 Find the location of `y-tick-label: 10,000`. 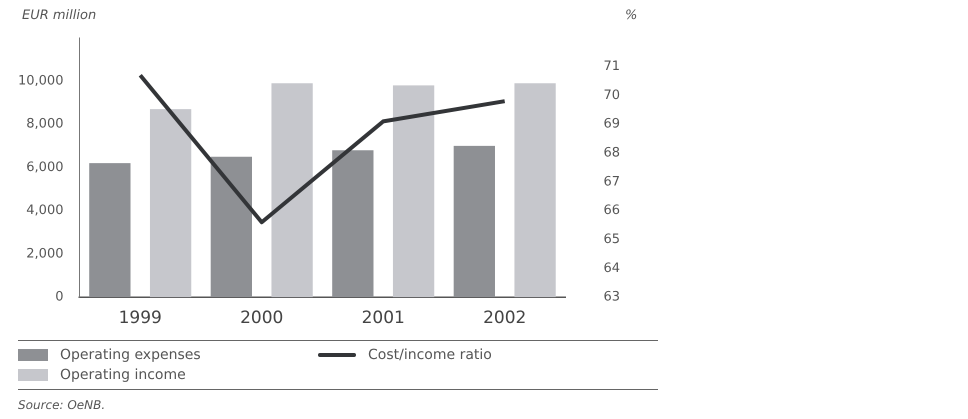

y-tick-label: 10,000 is located at coordinates (41, 80).